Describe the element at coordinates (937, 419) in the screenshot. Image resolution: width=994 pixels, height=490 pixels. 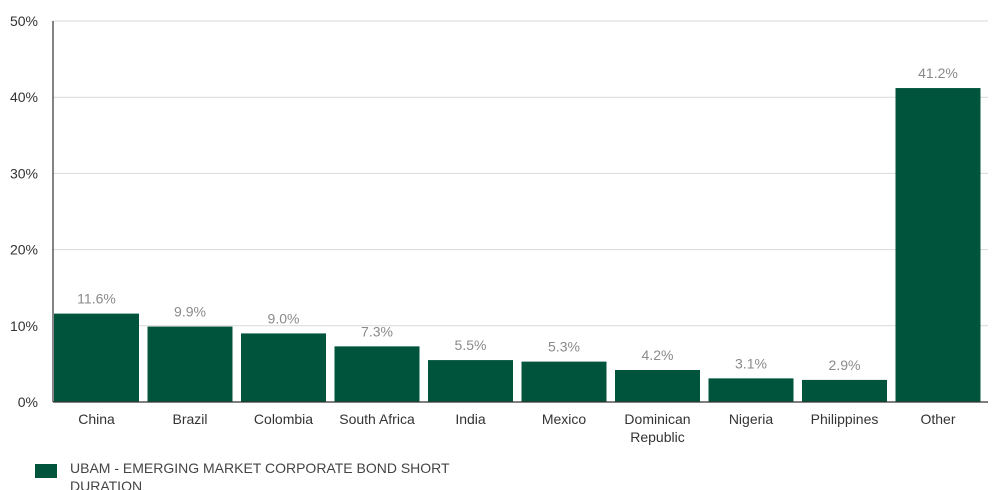
I see `x-tick-label: Other` at that location.